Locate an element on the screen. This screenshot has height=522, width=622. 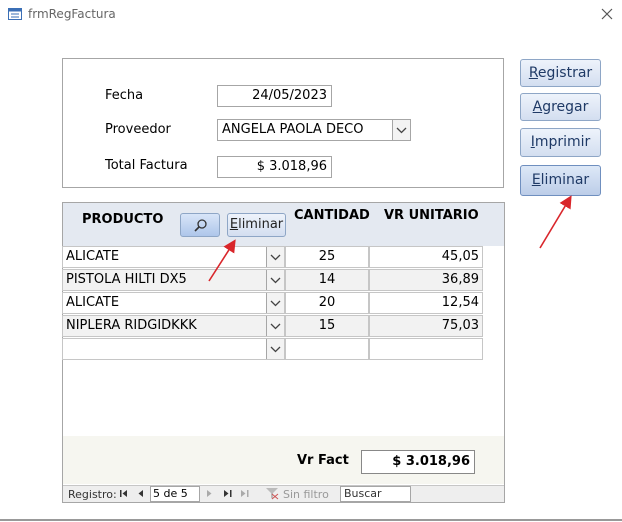
window-title: frmRegFactura is located at coordinates (72, 14).